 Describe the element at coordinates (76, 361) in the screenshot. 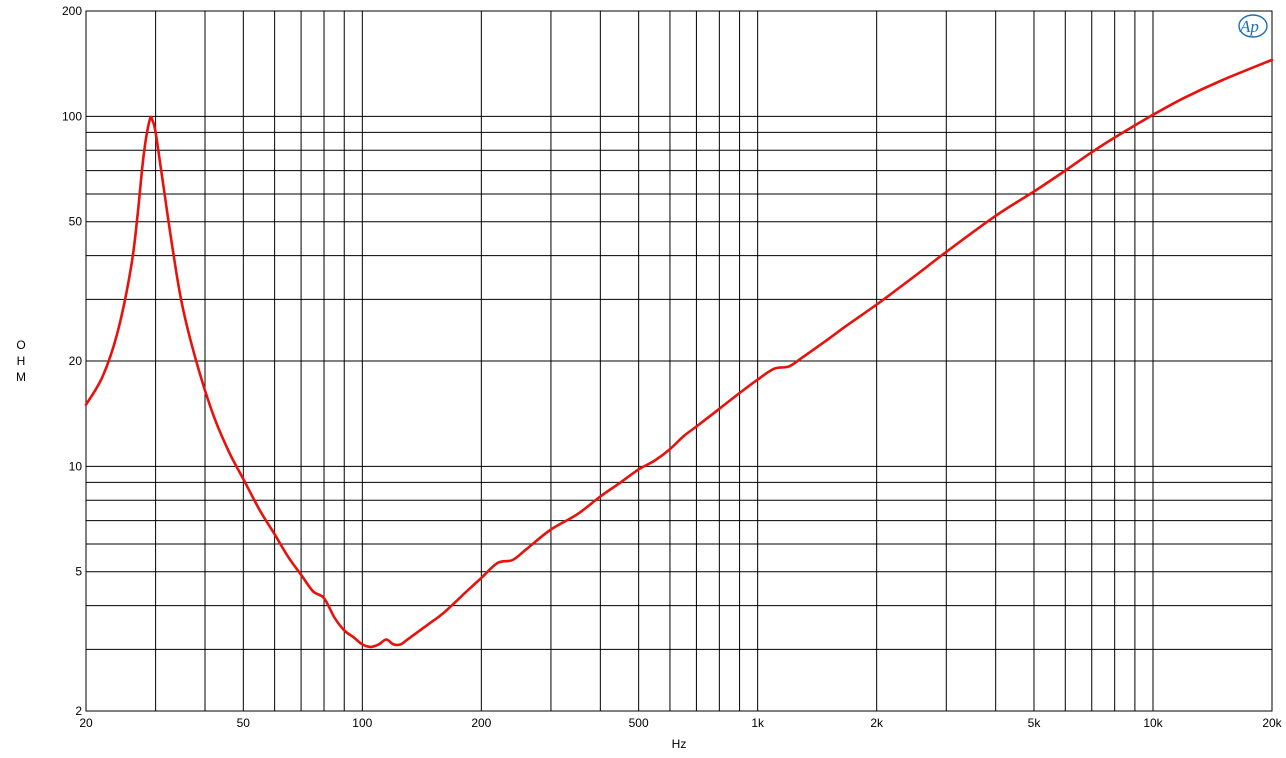

I see `y-tick-label: 20` at that location.